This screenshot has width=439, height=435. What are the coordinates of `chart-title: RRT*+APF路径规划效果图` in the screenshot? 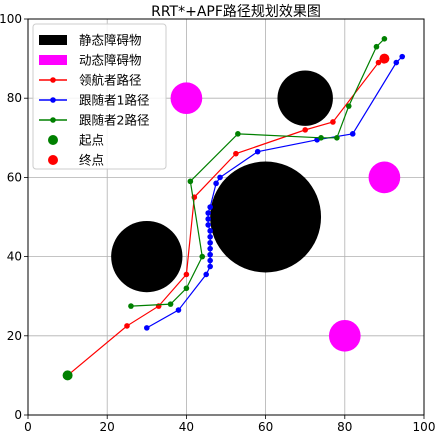 It's located at (236, 12).